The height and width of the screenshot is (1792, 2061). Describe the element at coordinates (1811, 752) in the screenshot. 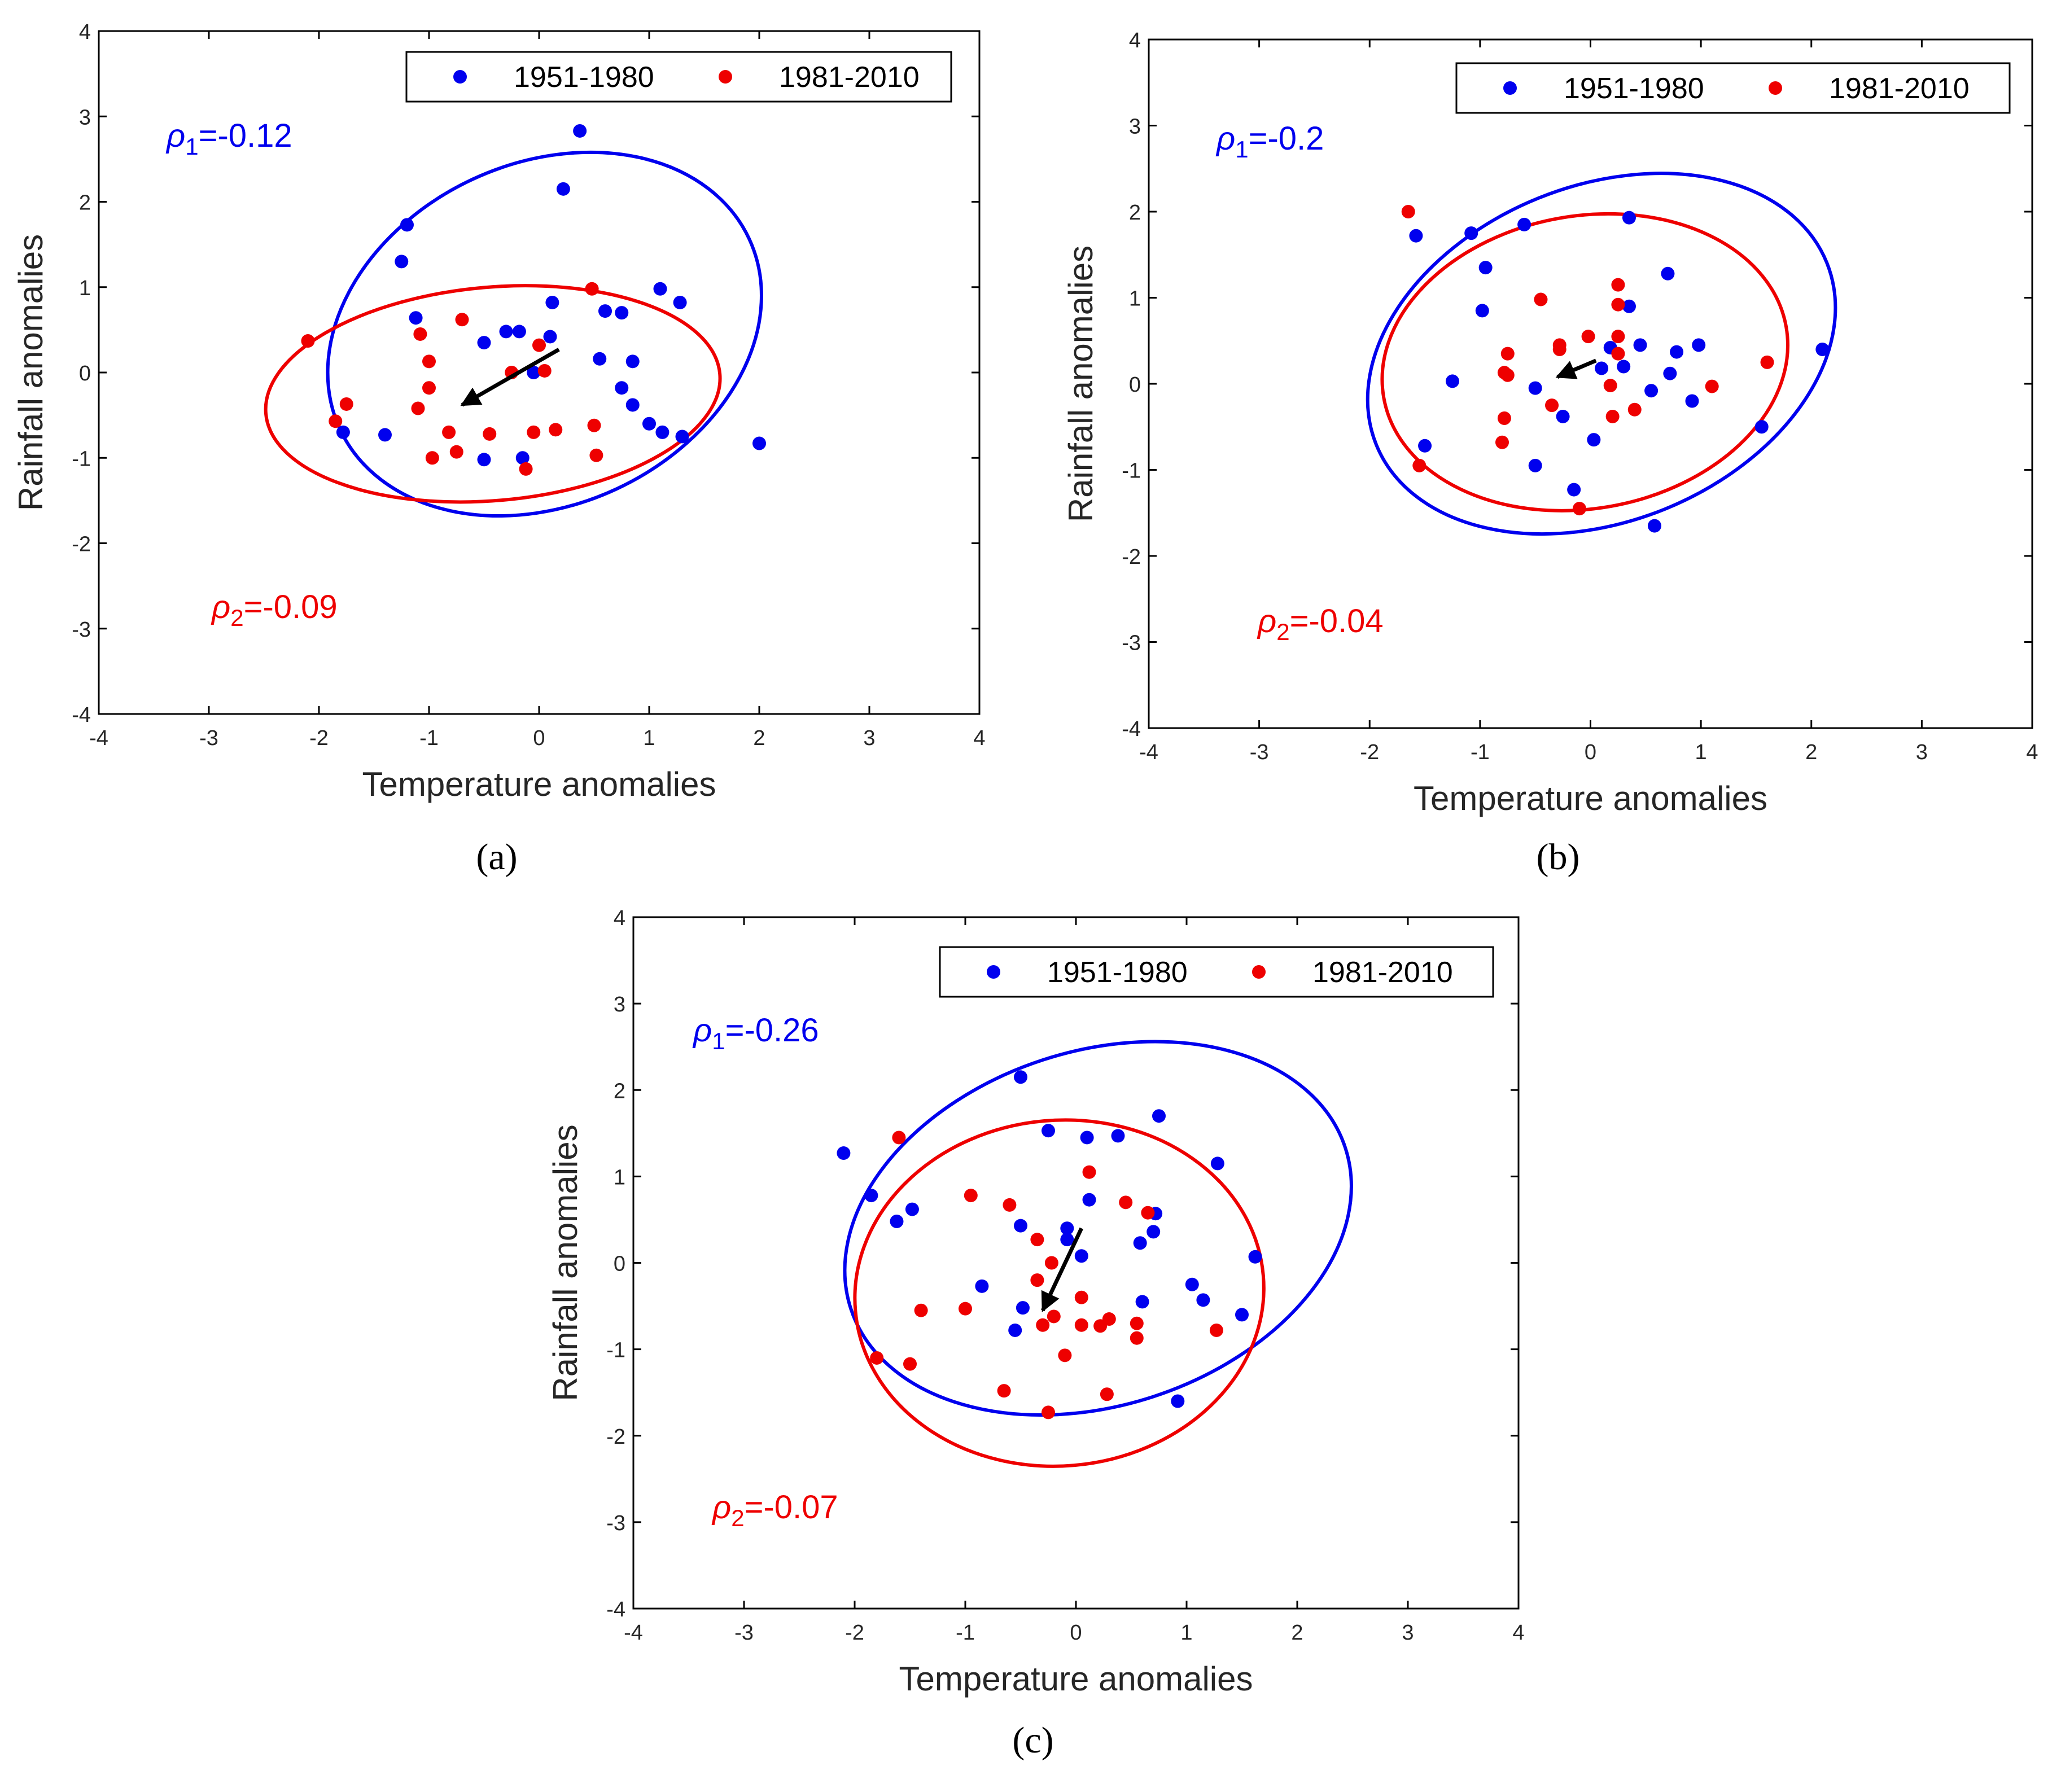

I see `x-tick-label: 2` at that location.